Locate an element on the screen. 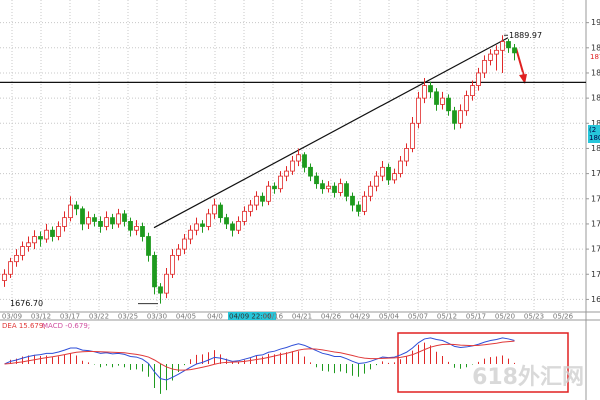 The height and width of the screenshot is (400, 600). x-tick-label: 05/23 is located at coordinates (534, 317).